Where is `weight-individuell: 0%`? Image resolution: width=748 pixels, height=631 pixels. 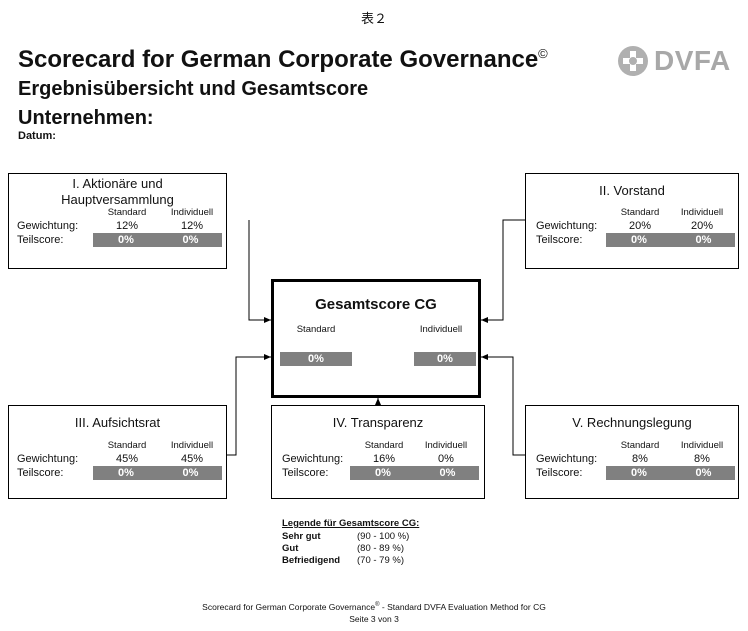
weight-individuell: 0% is located at coordinates (446, 459).